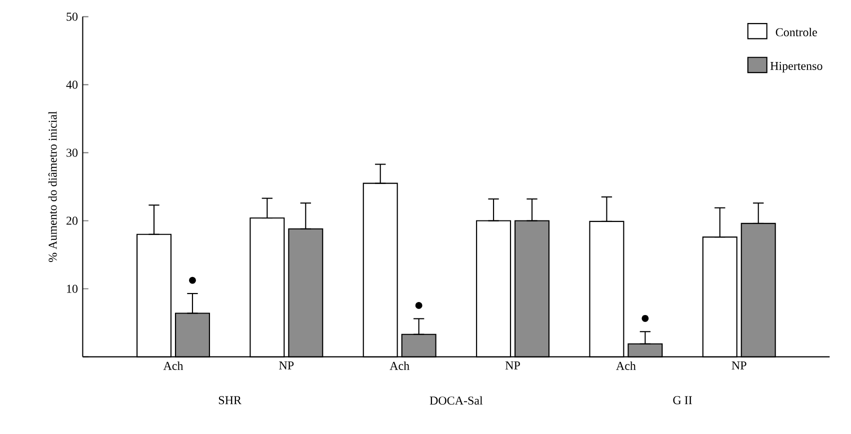 Image resolution: width=851 pixels, height=434 pixels. Describe the element at coordinates (230, 400) in the screenshot. I see `text: SHR` at that location.